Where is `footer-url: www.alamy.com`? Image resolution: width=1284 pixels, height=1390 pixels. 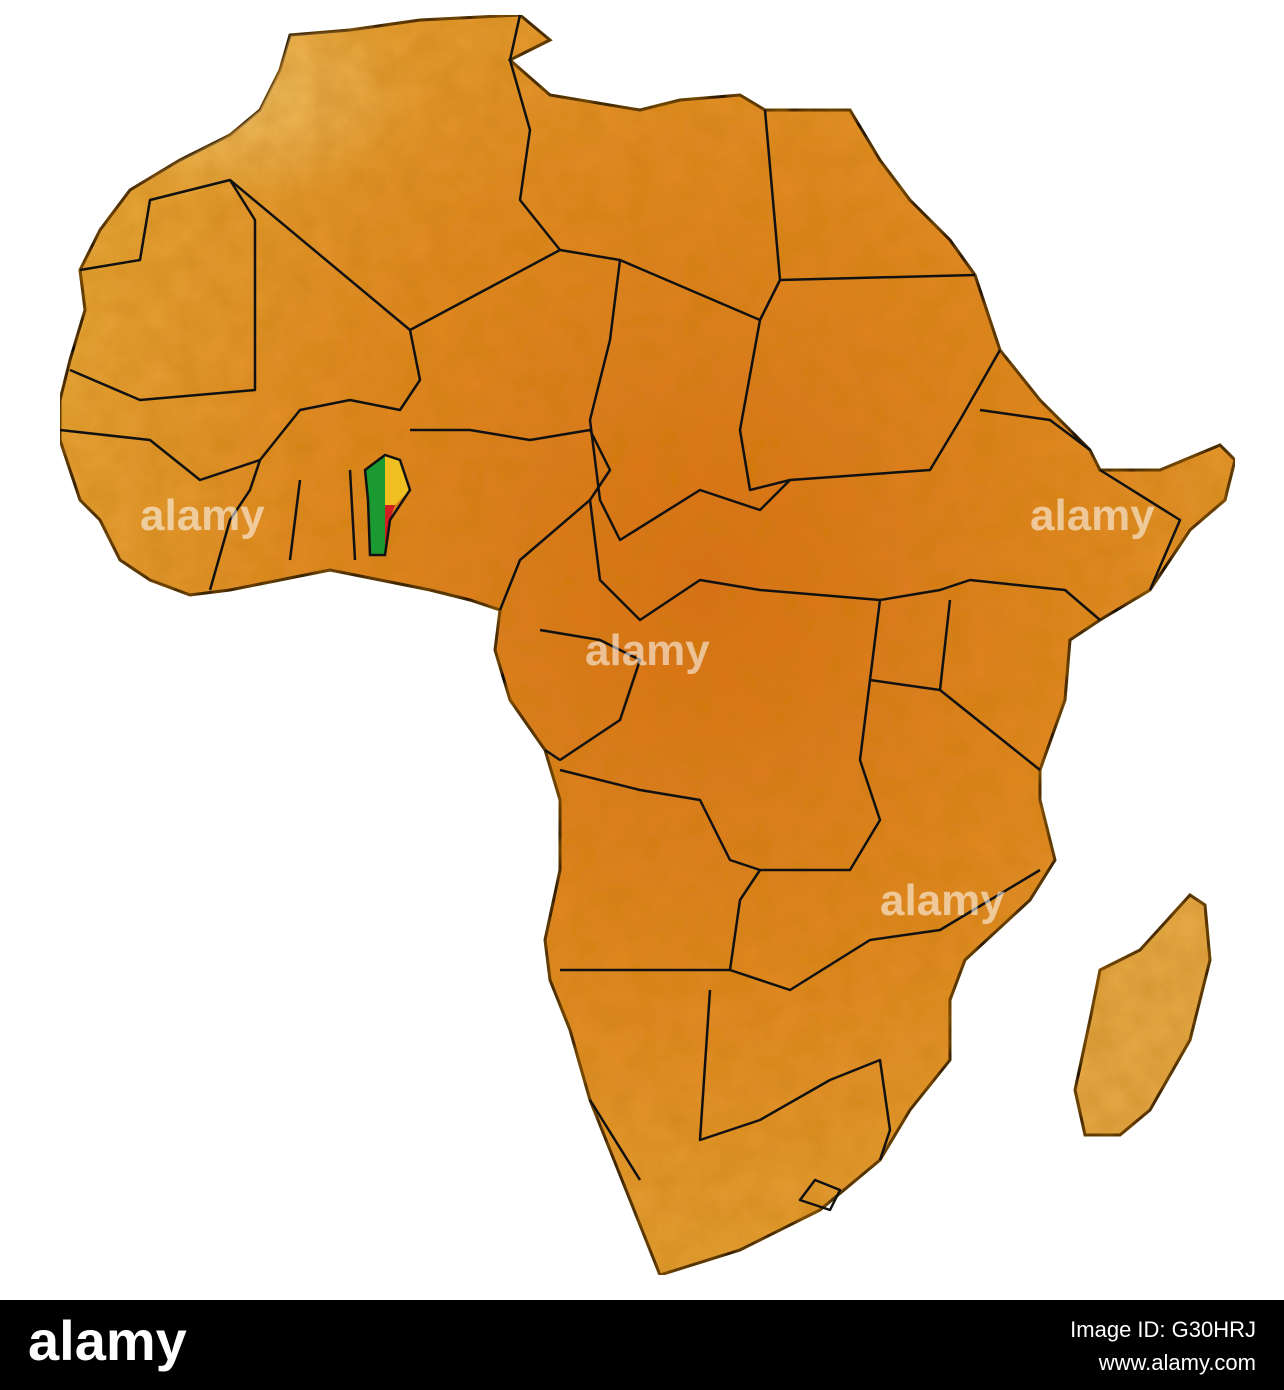
footer-url: www.alamy.com is located at coordinates (1177, 1362).